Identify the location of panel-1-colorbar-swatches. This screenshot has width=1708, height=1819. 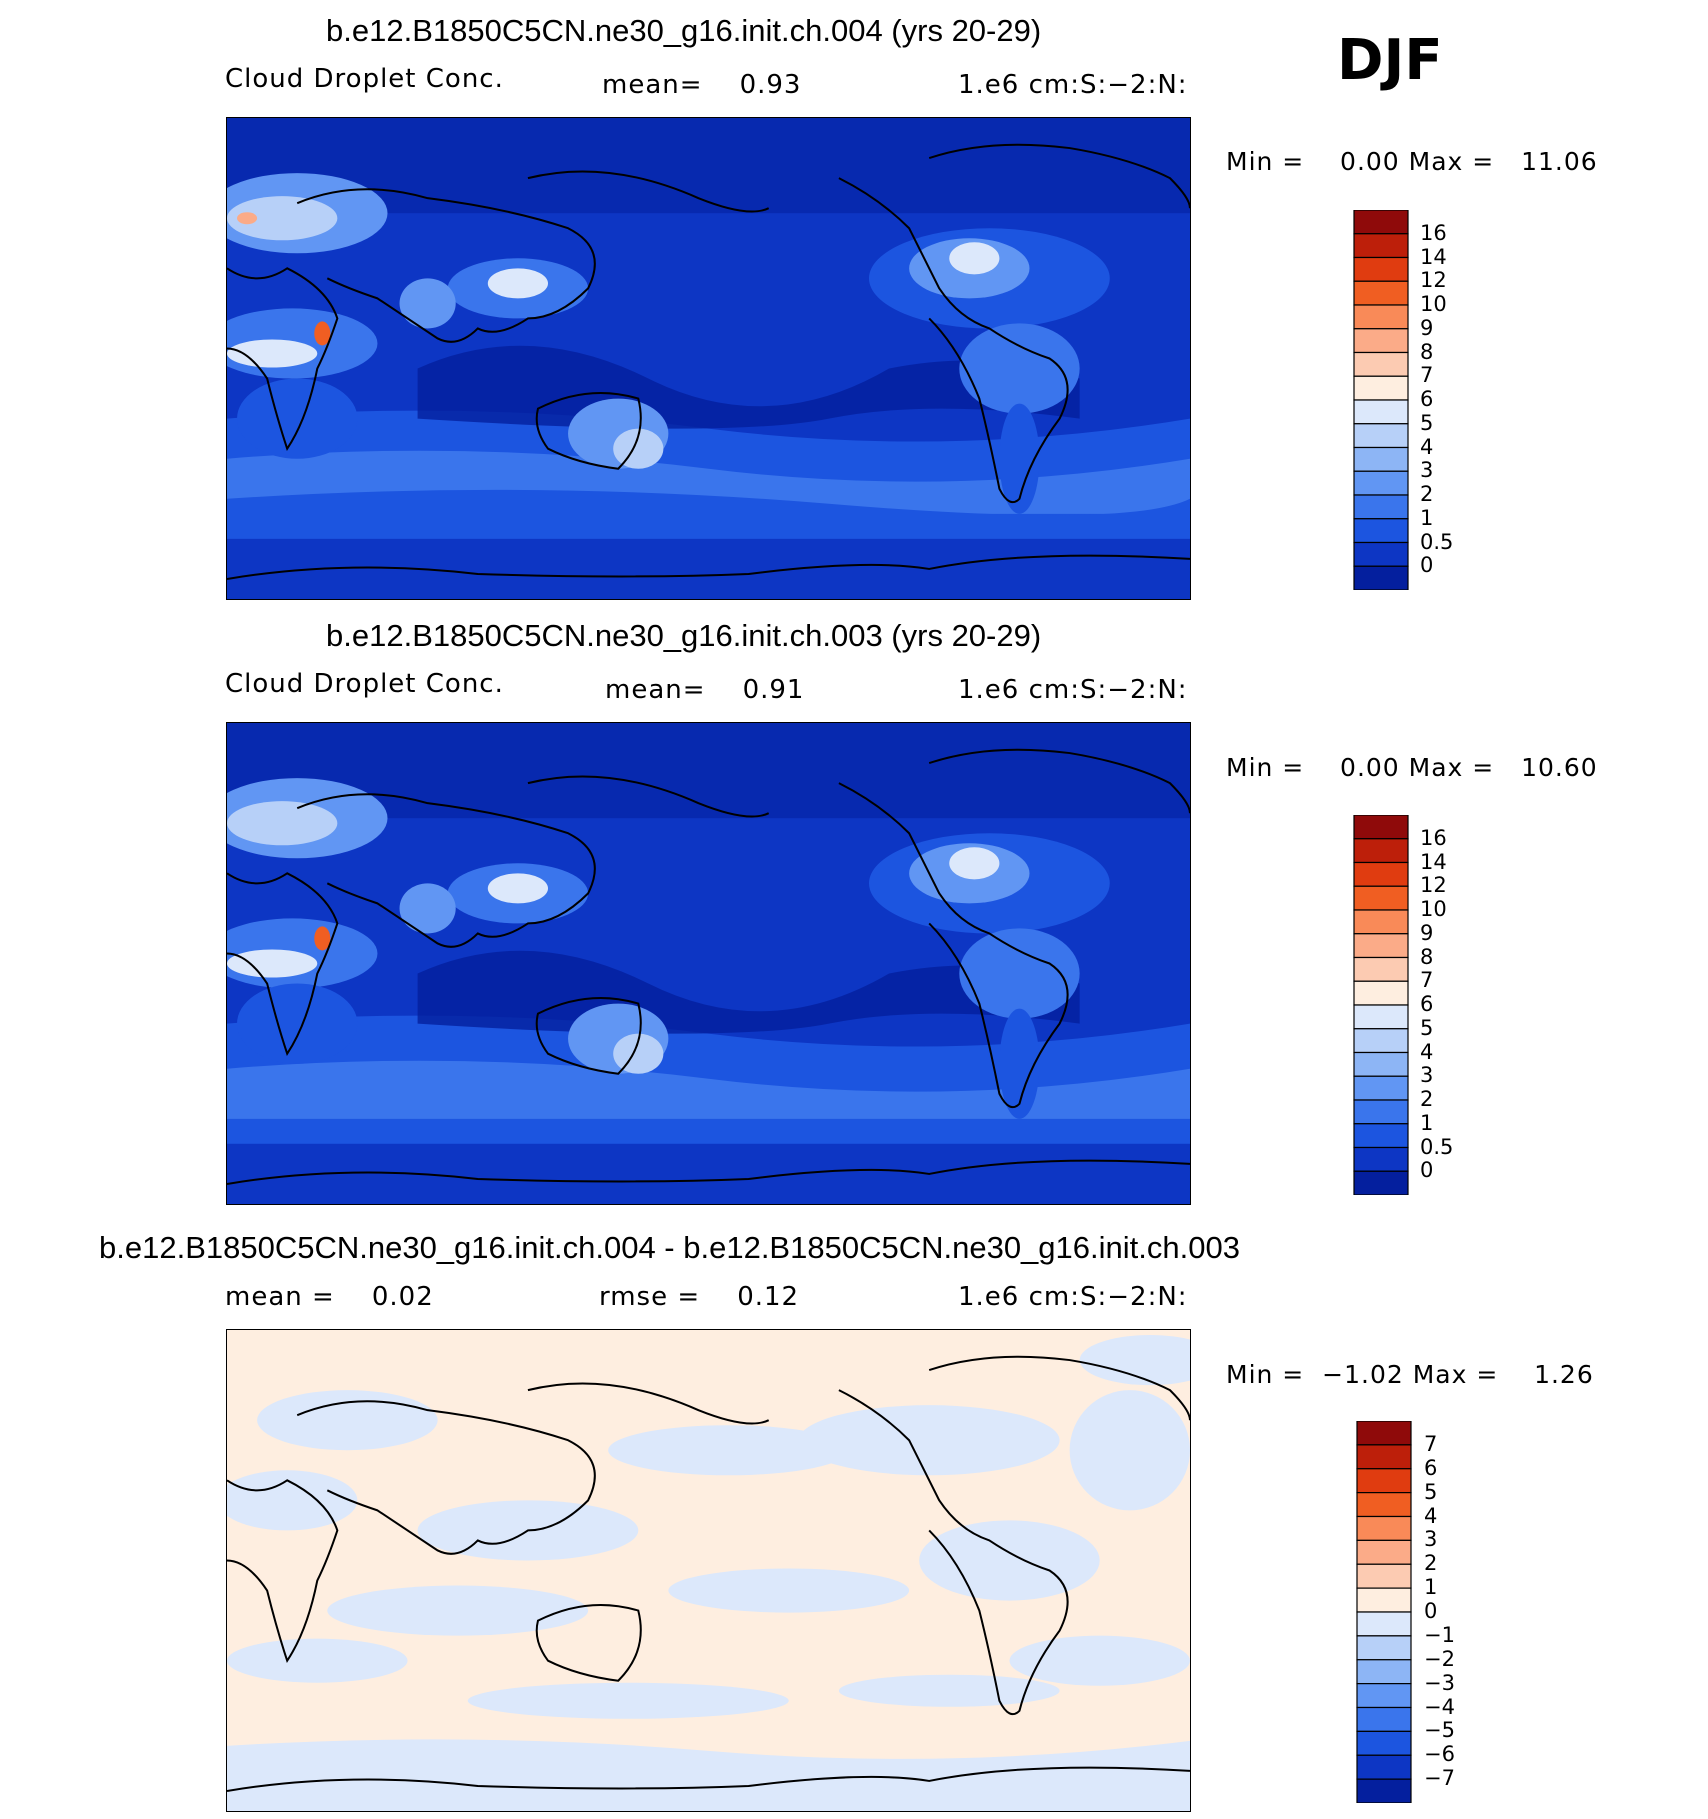
(1381, 400).